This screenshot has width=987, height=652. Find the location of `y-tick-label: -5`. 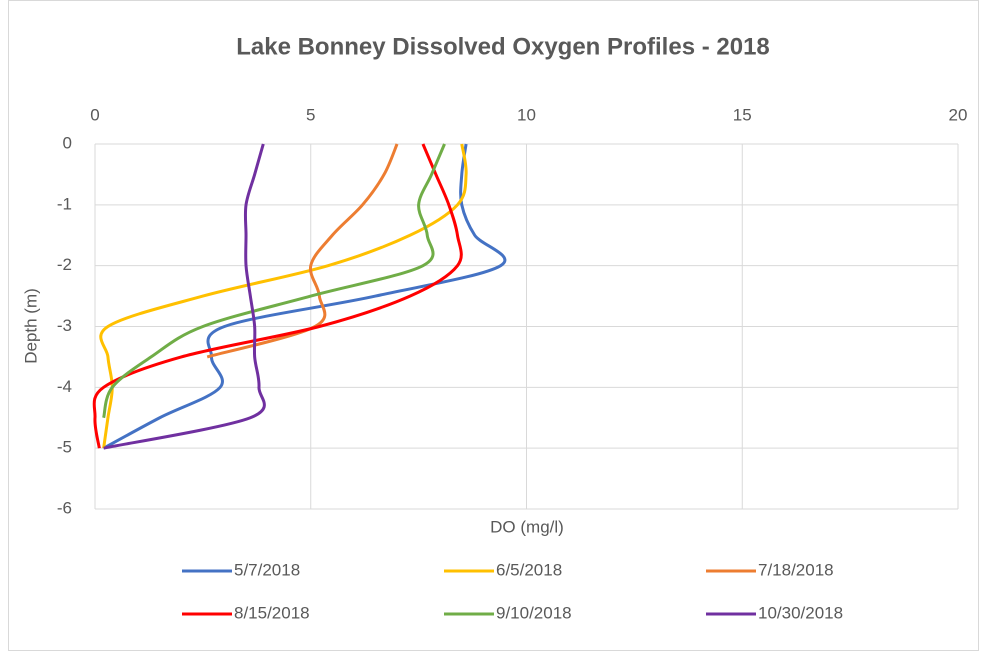

y-tick-label: -5 is located at coordinates (64, 447).